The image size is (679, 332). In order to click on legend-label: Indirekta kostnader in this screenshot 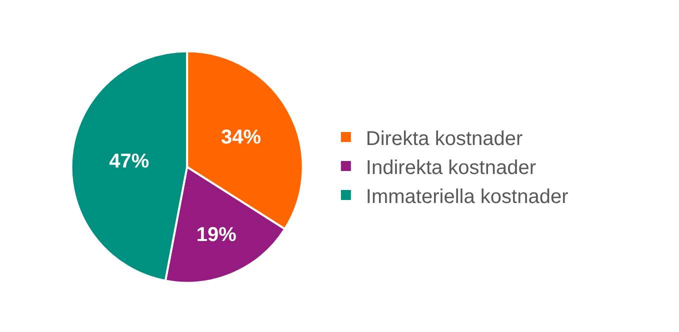, I will do `click(451, 167)`.